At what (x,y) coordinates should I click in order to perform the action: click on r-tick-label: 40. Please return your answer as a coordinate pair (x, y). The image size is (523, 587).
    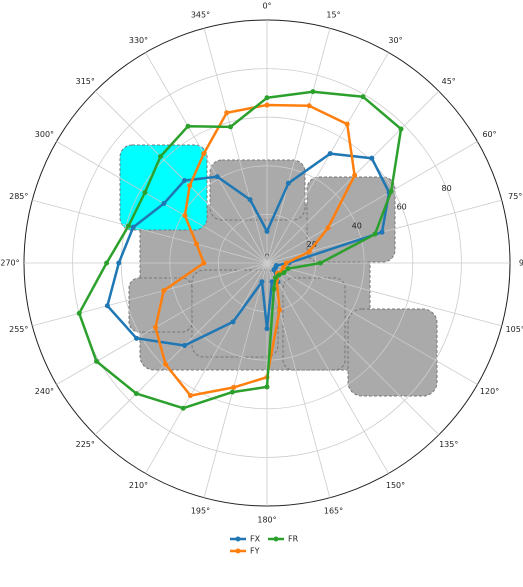
    Looking at the image, I should click on (357, 225).